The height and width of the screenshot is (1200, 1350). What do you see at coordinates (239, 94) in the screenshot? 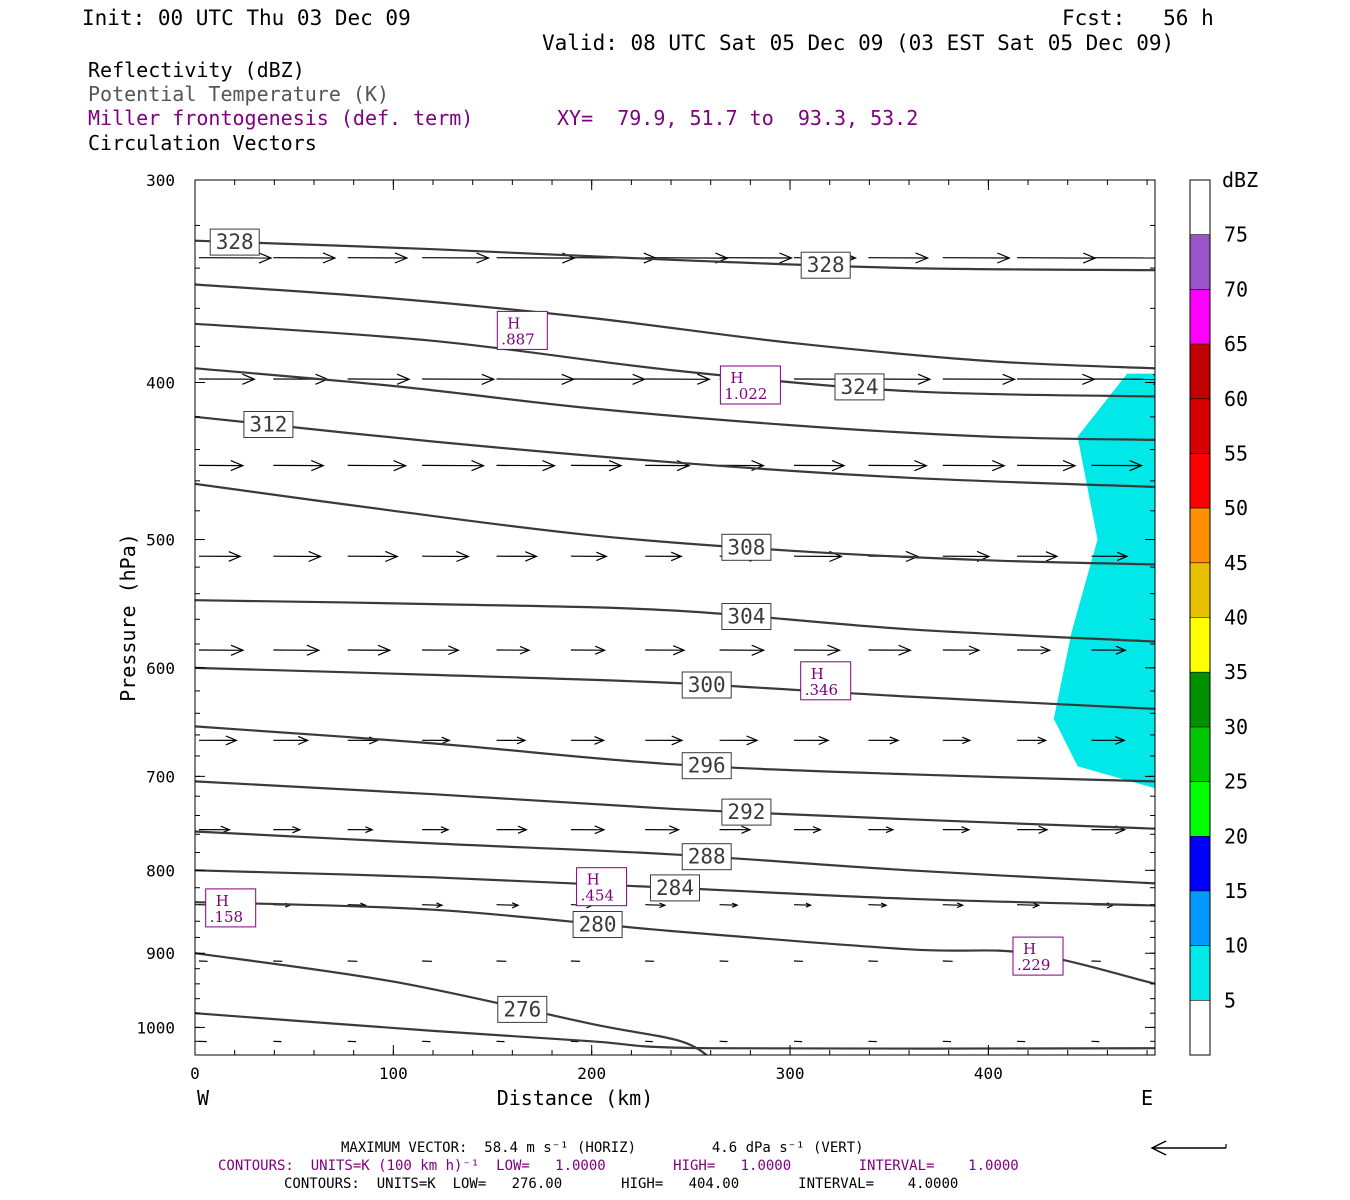
I see `legend-potential-temp: Potential Temperature (K)` at bounding box center [239, 94].